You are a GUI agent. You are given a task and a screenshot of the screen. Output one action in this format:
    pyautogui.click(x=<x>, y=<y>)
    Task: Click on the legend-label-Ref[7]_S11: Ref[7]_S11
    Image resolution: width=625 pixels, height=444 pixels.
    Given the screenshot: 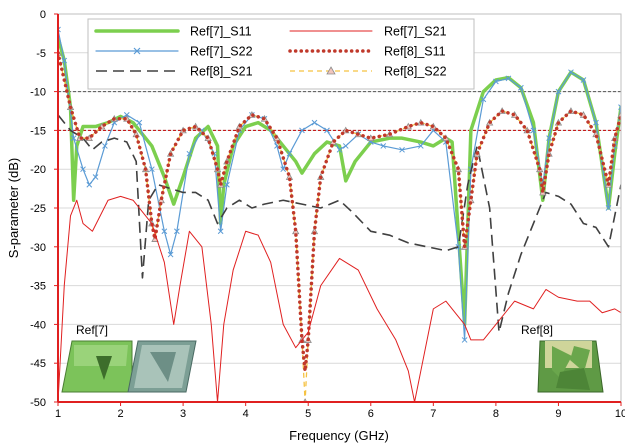 What is the action you would take?
    pyautogui.click(x=221, y=32)
    